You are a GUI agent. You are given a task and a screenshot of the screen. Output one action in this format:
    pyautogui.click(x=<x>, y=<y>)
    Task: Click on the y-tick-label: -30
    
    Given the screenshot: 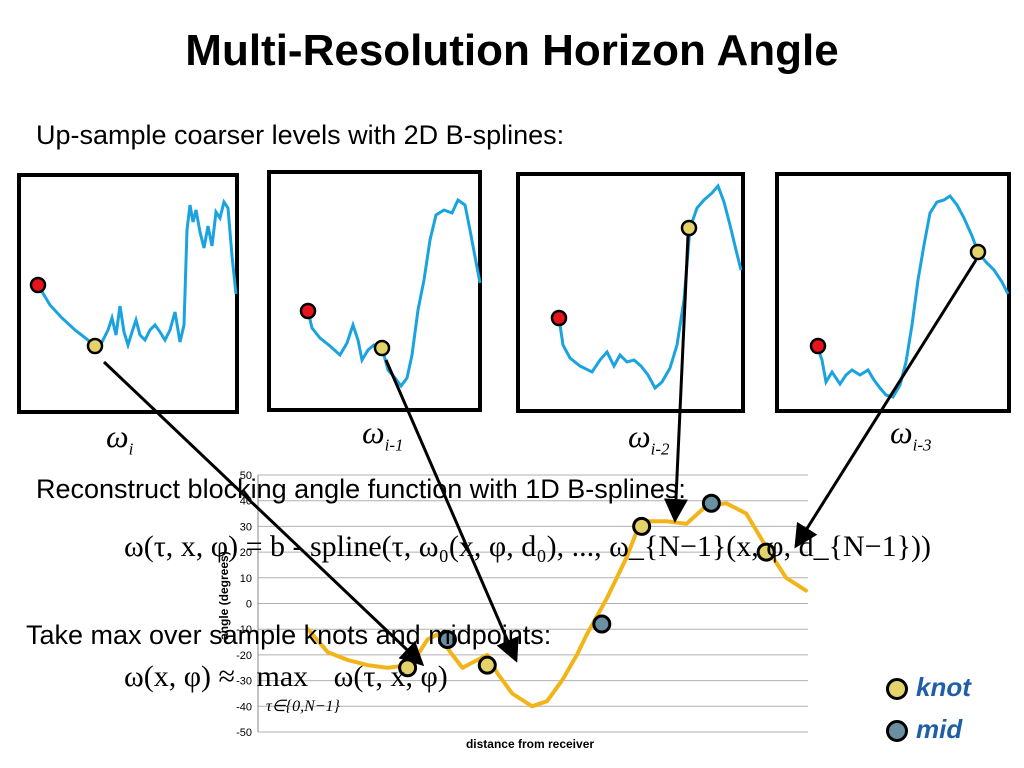 What is the action you would take?
    pyautogui.click(x=244, y=682)
    